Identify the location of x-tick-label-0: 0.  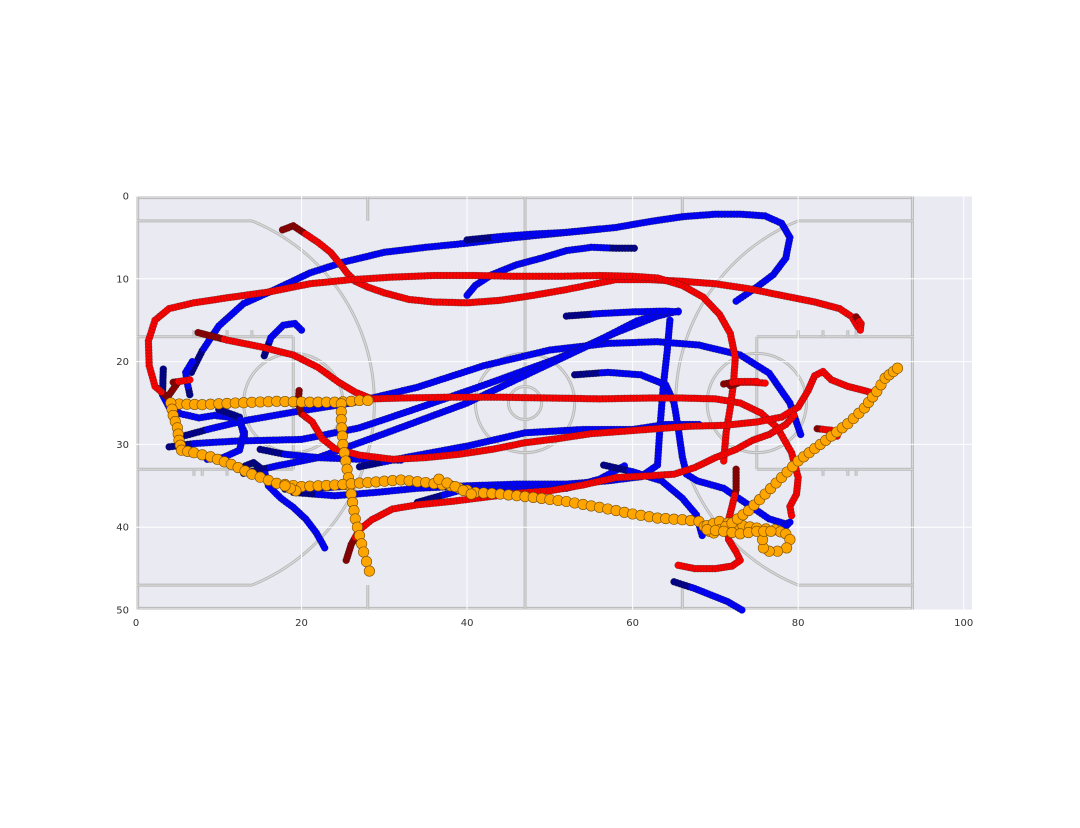
(136, 623).